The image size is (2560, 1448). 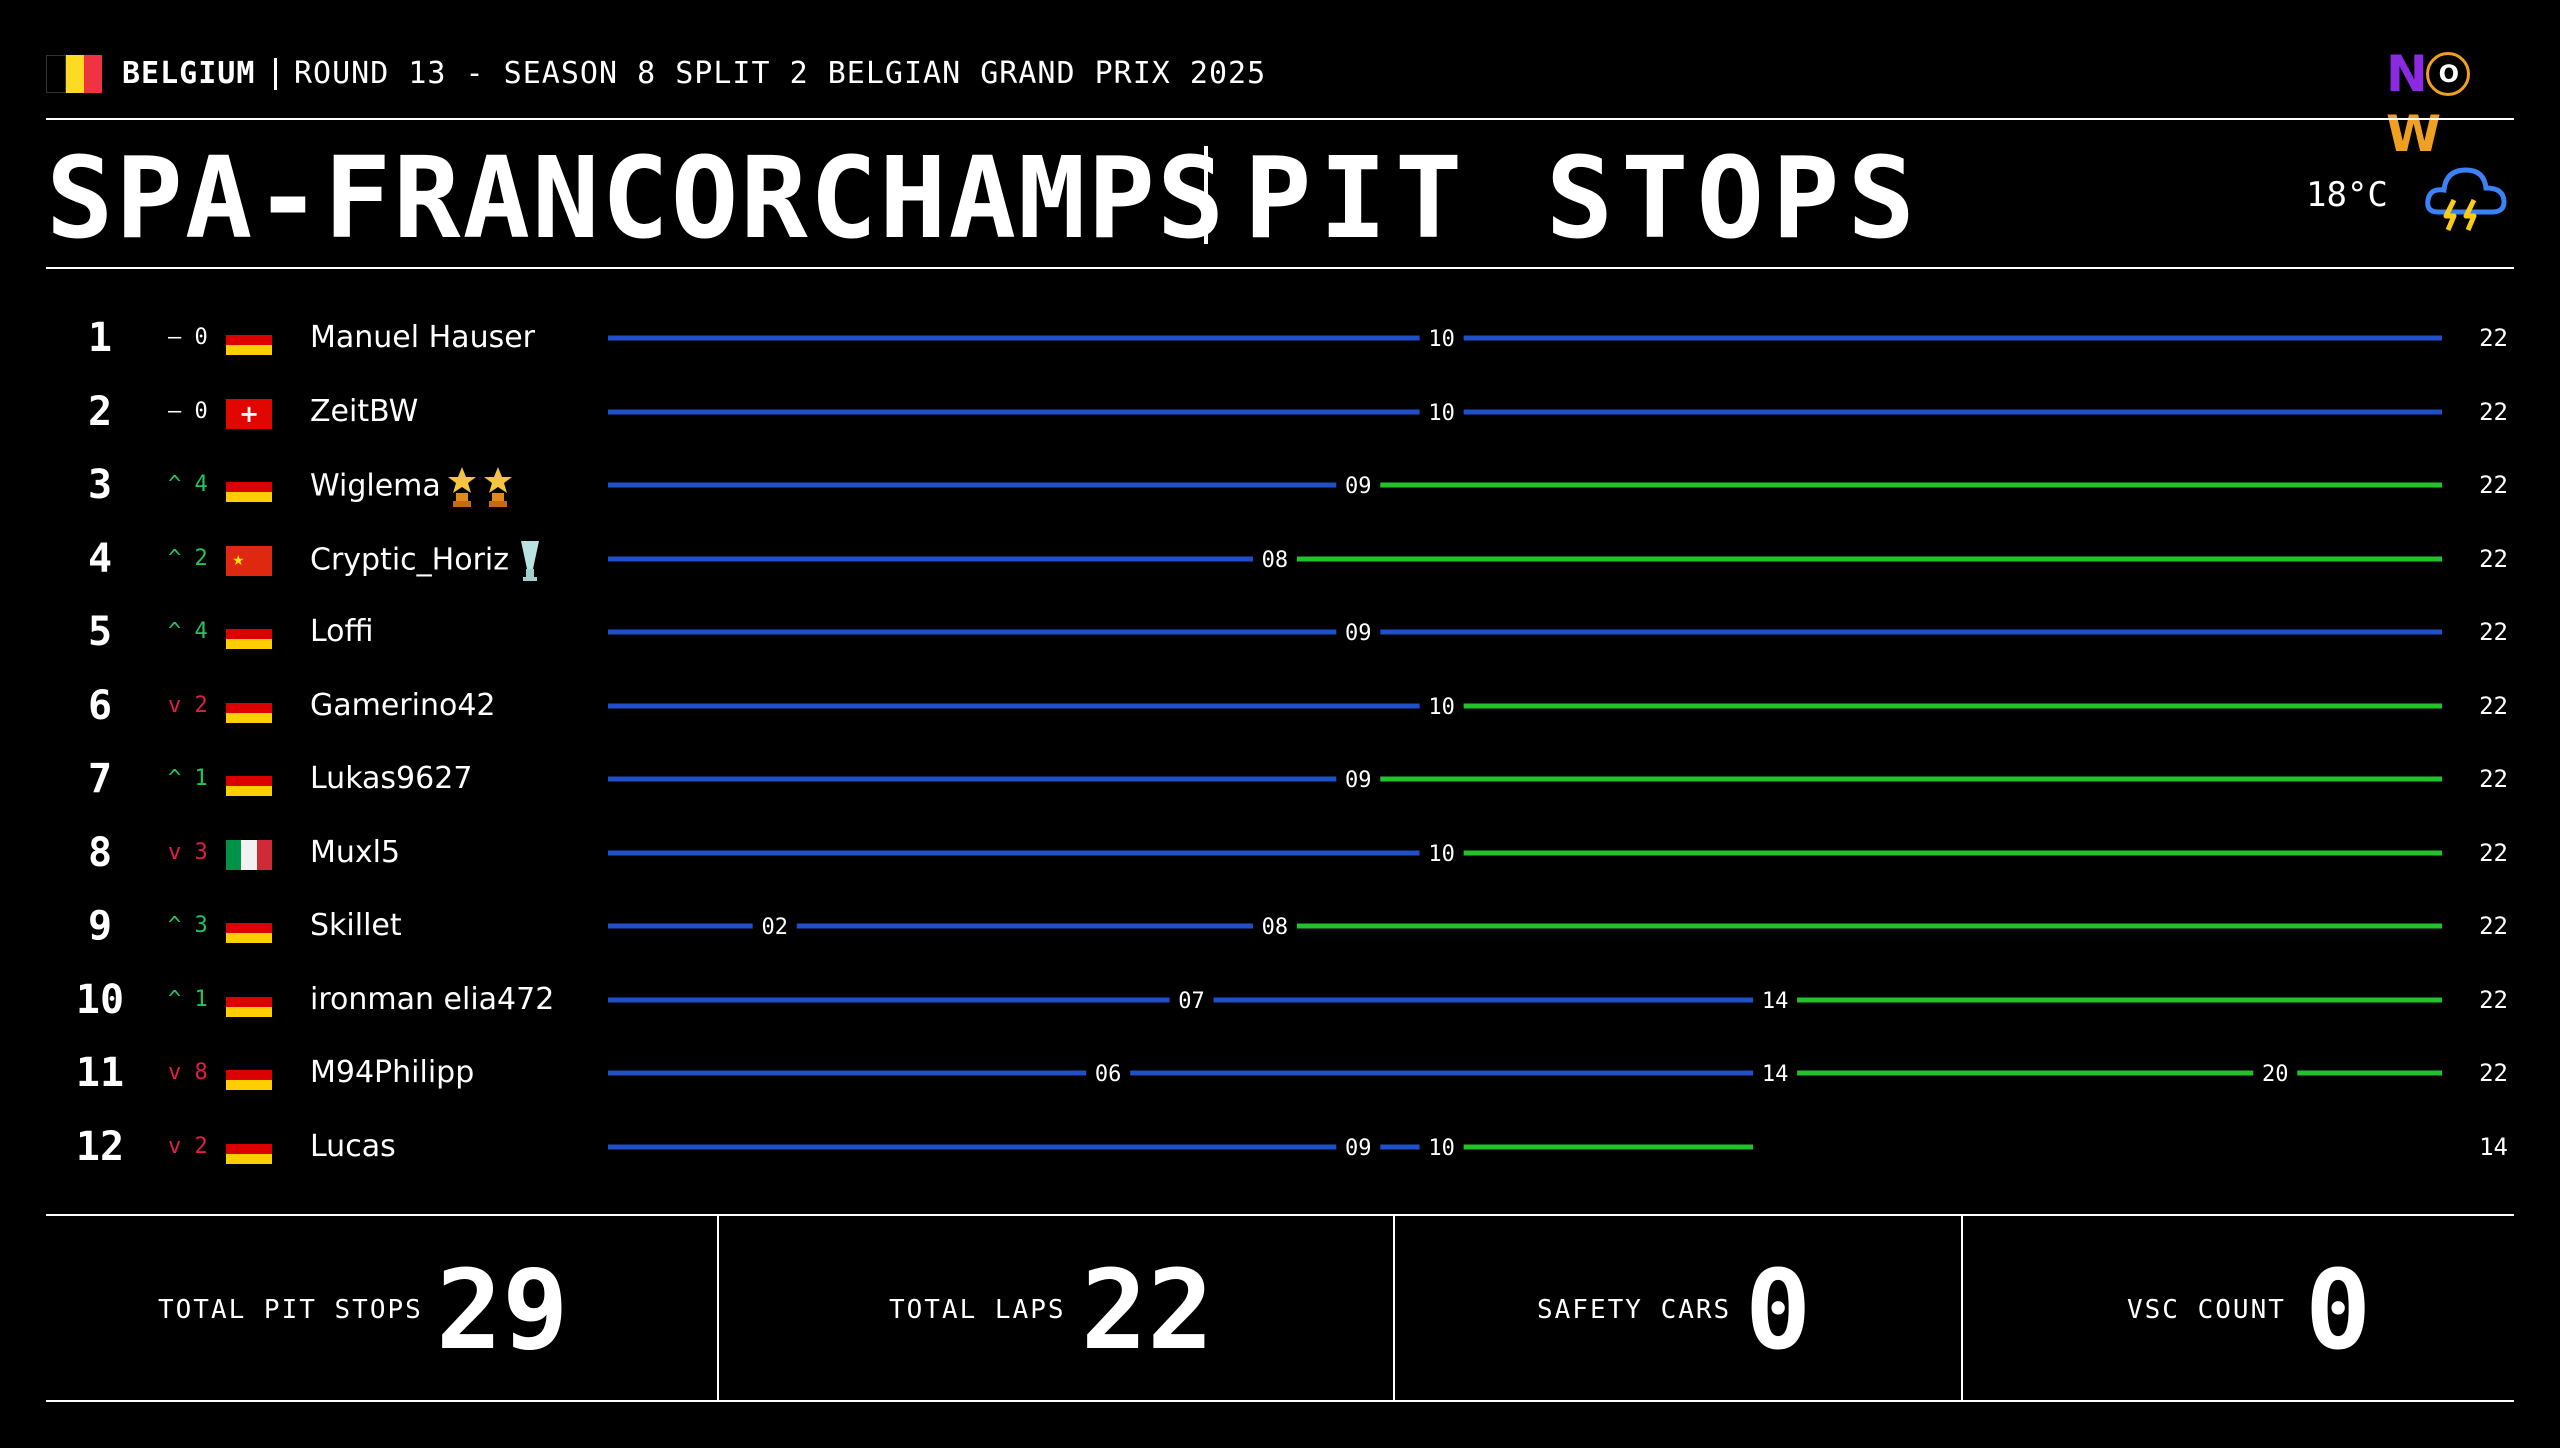 What do you see at coordinates (774, 927) in the screenshot?
I see `pit-stop-lap: 02` at bounding box center [774, 927].